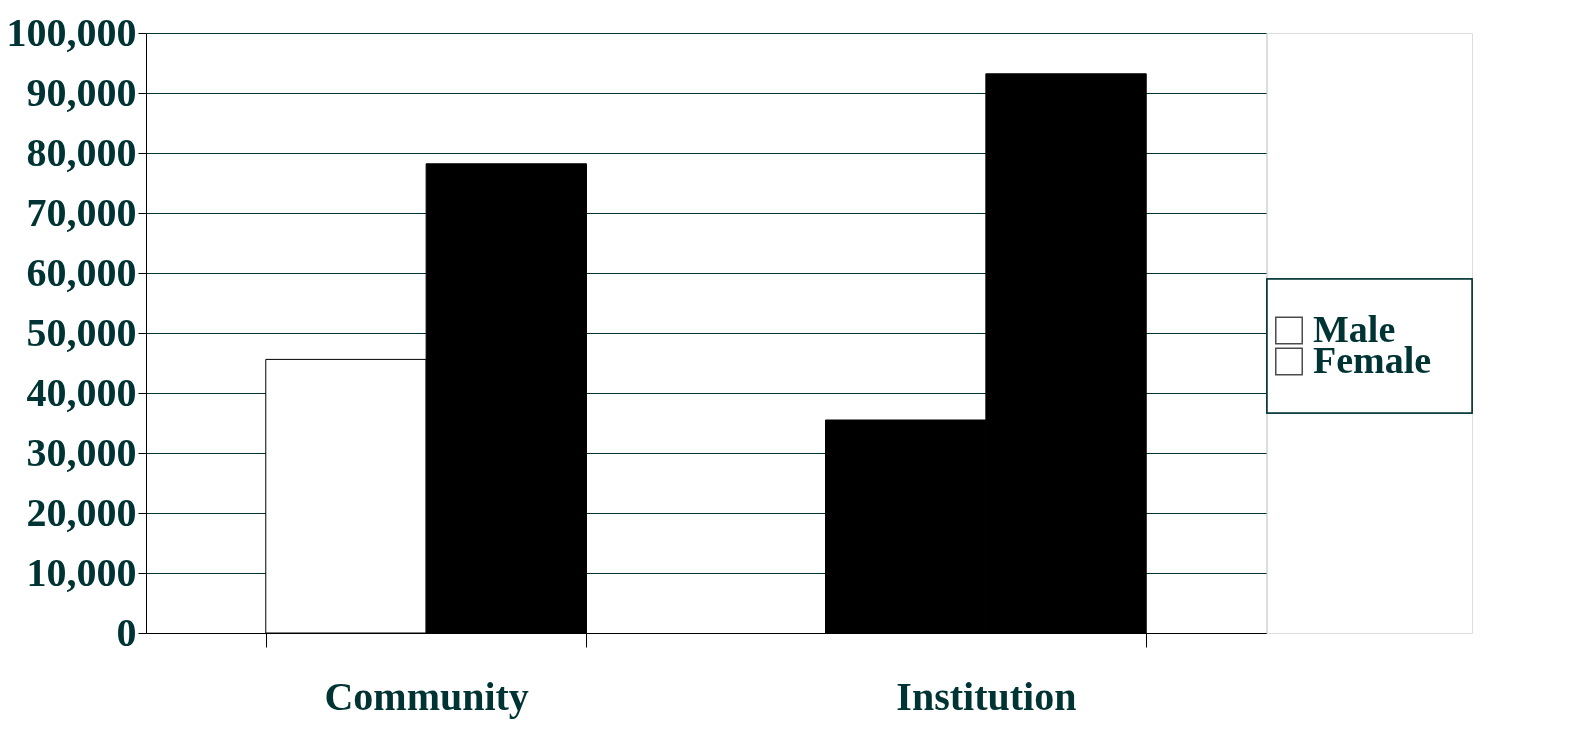  Describe the element at coordinates (81, 92) in the screenshot. I see `y-tick-label: 90,000` at that location.